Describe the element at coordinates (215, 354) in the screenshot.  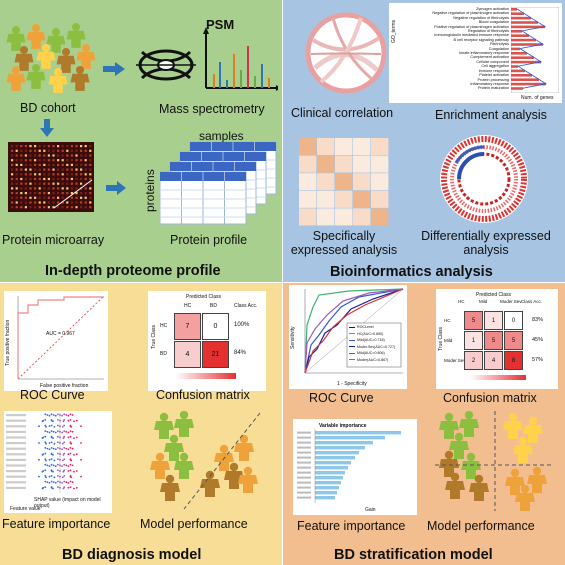
I see `cm-cell: 21` at that location.